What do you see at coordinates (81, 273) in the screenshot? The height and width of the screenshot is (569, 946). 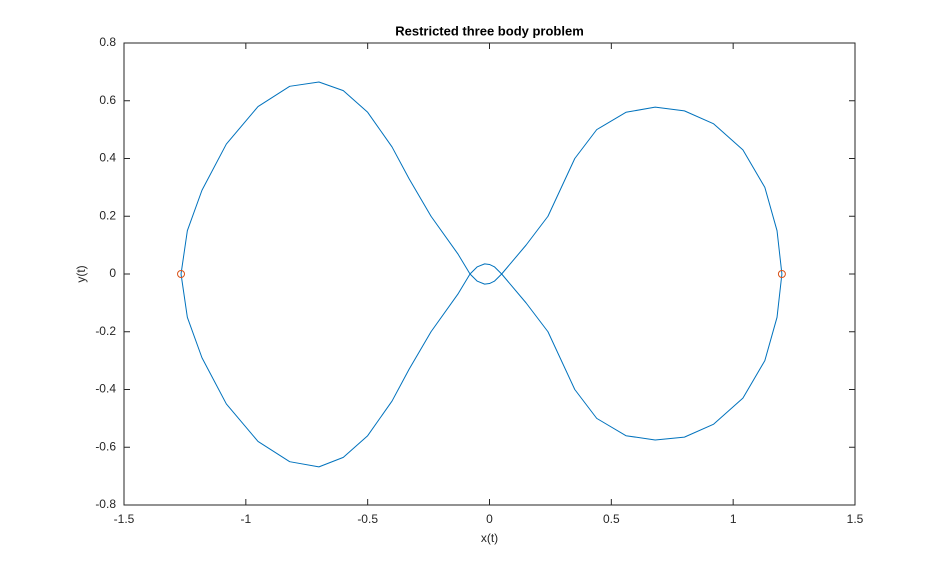 I see `y-axis-label: y(t)` at bounding box center [81, 273].